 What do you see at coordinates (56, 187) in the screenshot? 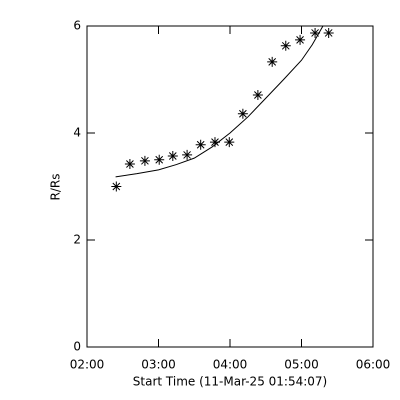
I see `y-axis-label: R/Rs` at bounding box center [56, 187].